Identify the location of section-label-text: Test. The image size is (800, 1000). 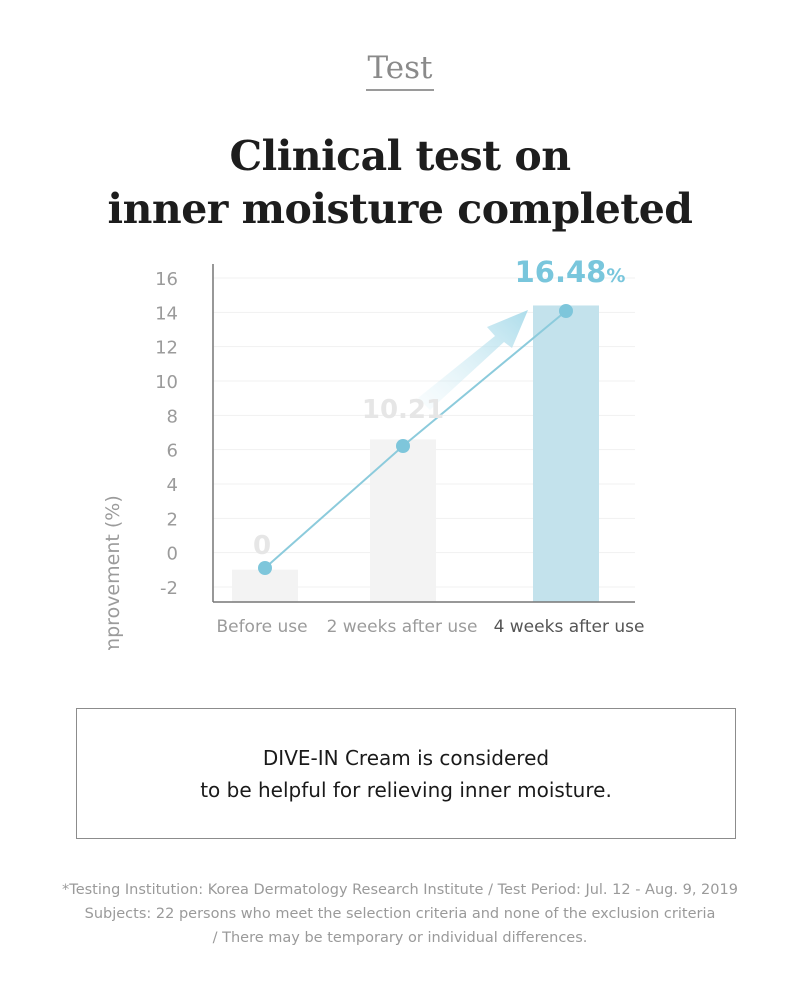
(400, 70).